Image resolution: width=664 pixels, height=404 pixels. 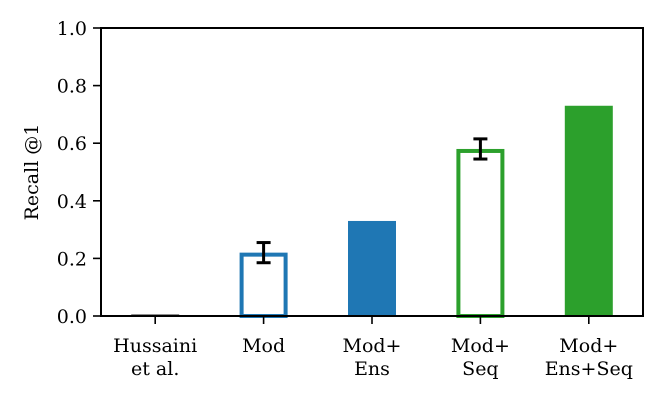 What do you see at coordinates (72, 259) in the screenshot?
I see `y-tick-label: 0.2` at bounding box center [72, 259].